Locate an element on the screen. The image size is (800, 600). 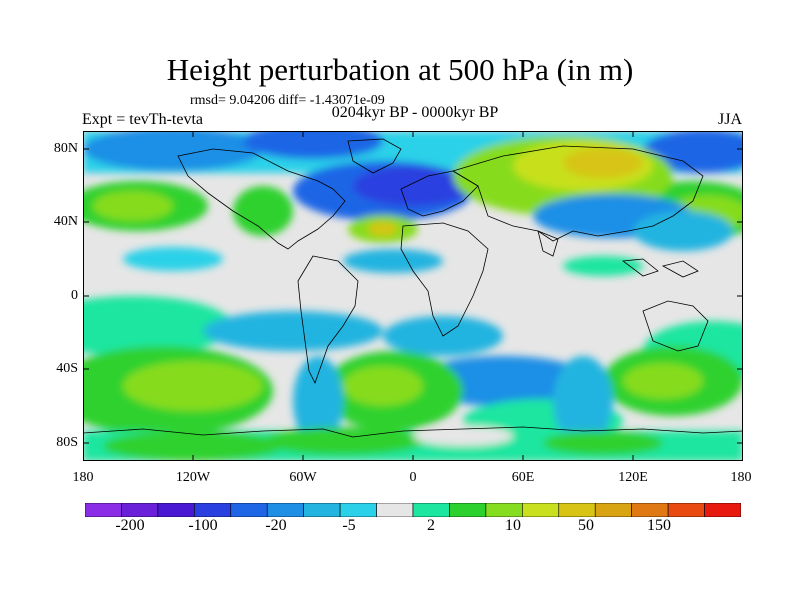
lon-label-180e: 180 is located at coordinates (741, 477).